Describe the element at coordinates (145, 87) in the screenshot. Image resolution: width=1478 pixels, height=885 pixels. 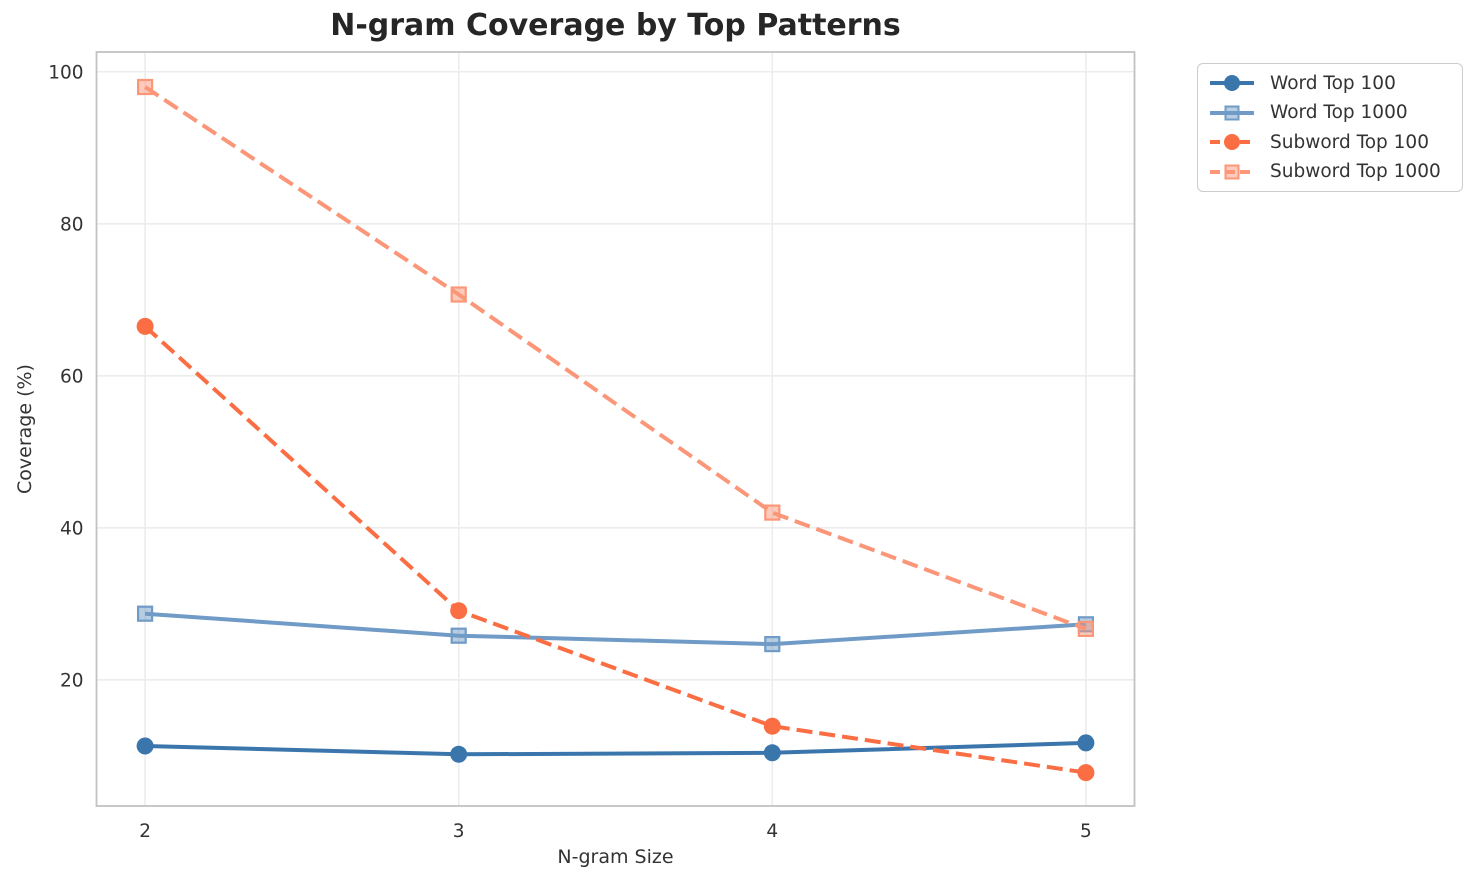
I see `marker-subword-top-1000-x2` at that location.